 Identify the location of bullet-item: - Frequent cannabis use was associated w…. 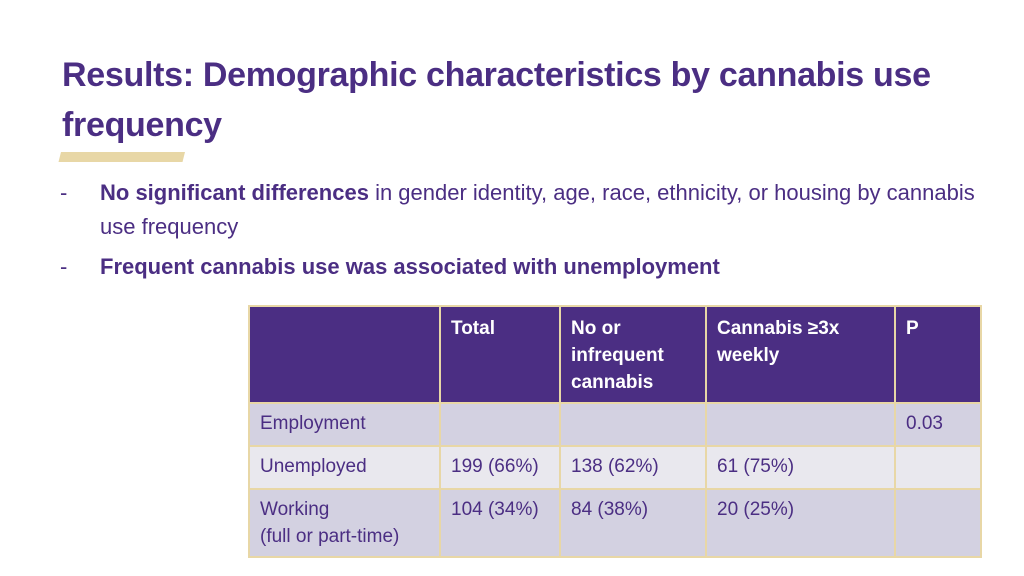
(525, 267).